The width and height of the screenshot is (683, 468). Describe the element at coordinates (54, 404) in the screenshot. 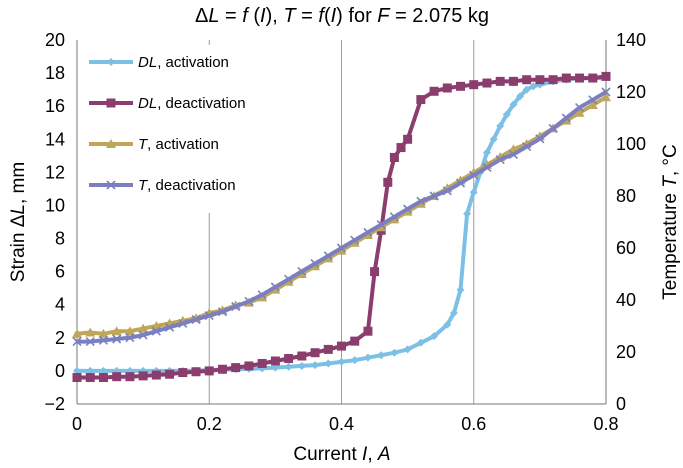

I see `y-left-tick-label: −2` at that location.